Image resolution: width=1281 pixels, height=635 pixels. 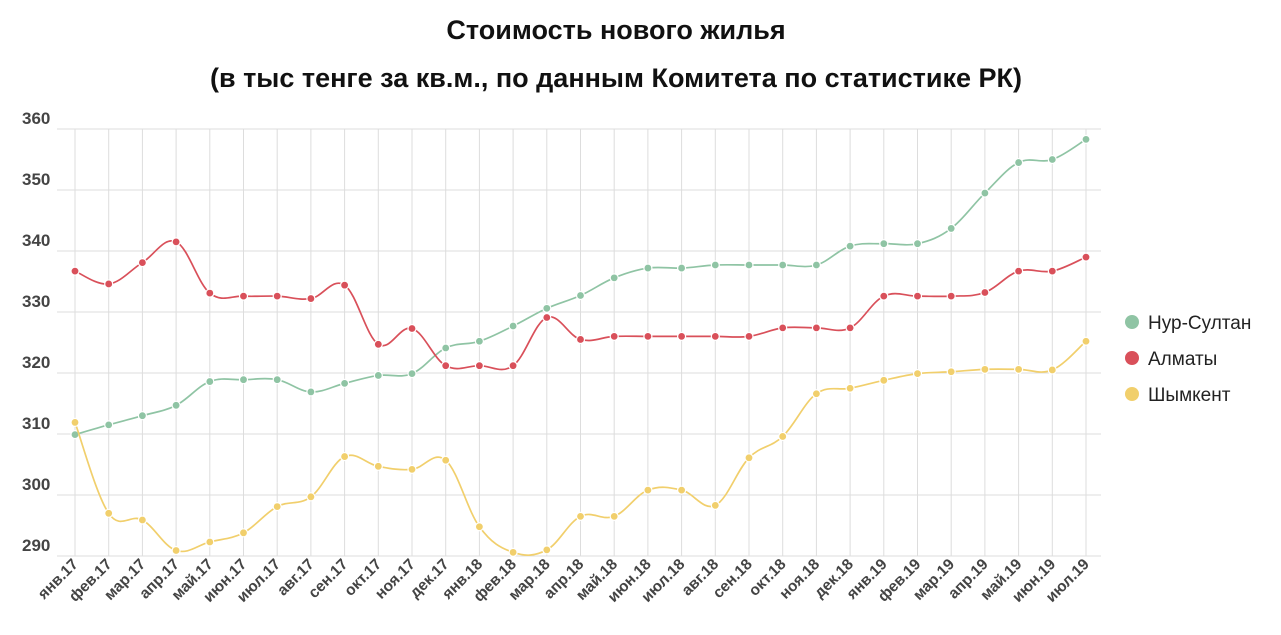 I want to click on legend: Нур-Султан Алматы Шымкент, so click(x=1188, y=359).